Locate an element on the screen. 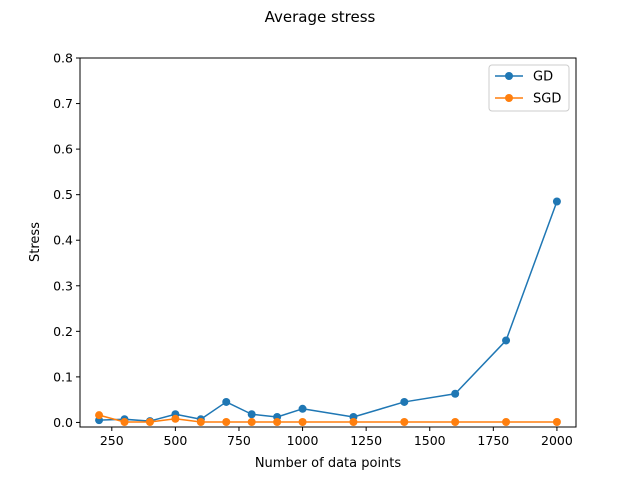  legend-label-sgd: SGD is located at coordinates (547, 99).